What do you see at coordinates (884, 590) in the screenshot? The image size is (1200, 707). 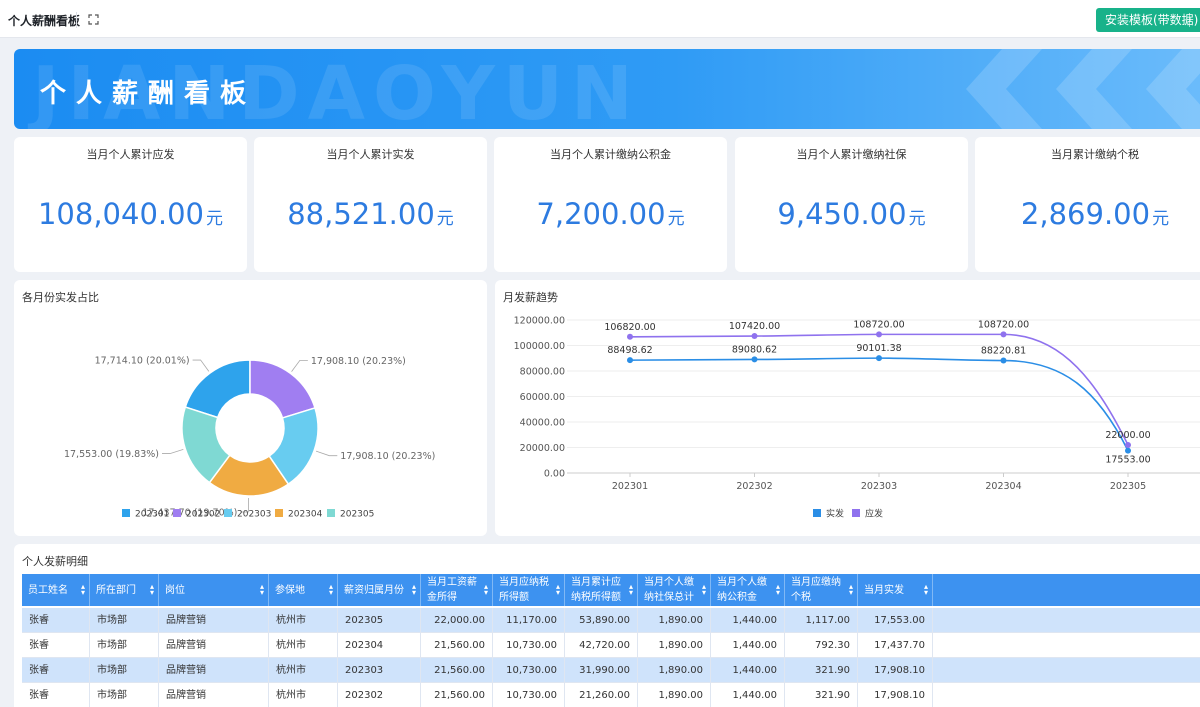 I see `column-header-label: 当月实发` at bounding box center [884, 590].